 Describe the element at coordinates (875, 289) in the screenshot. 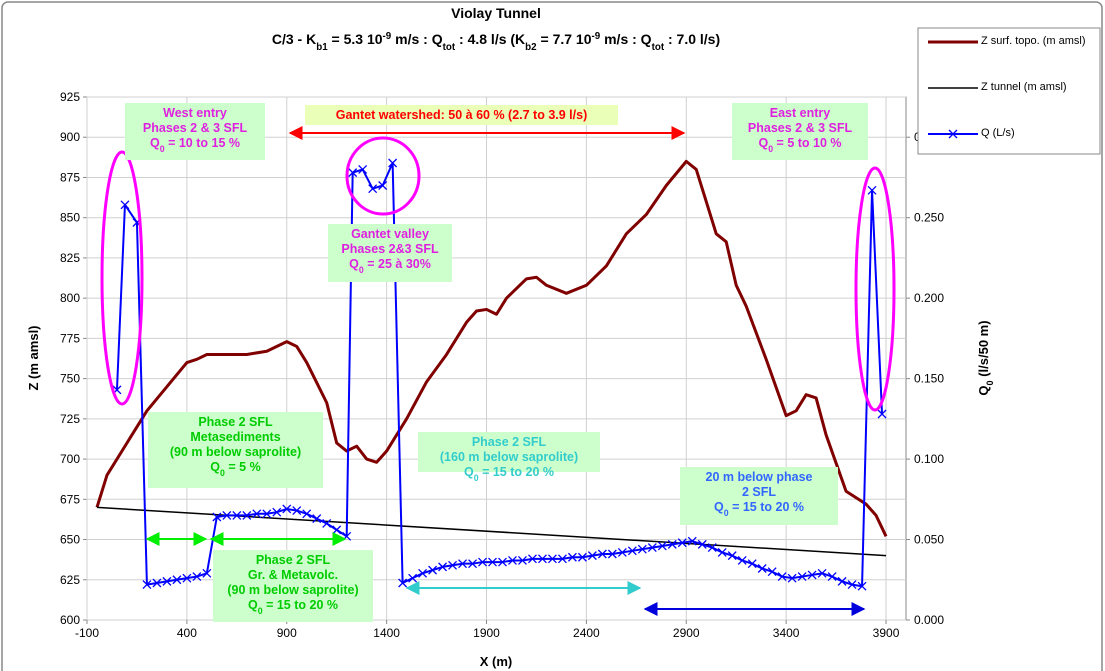

I see `ellipse` at that location.